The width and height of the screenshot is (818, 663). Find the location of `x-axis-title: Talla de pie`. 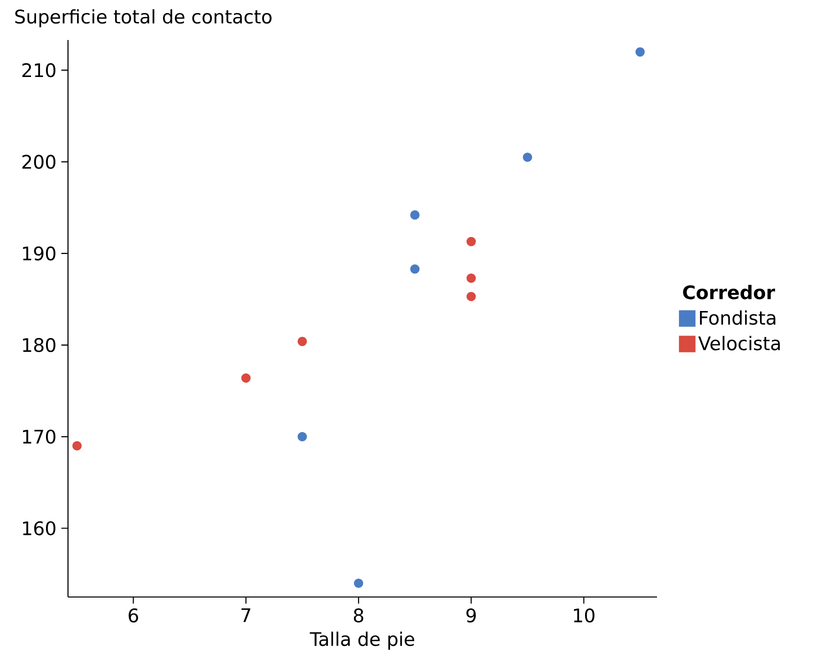

x-axis-title: Talla de pie is located at coordinates (362, 641).